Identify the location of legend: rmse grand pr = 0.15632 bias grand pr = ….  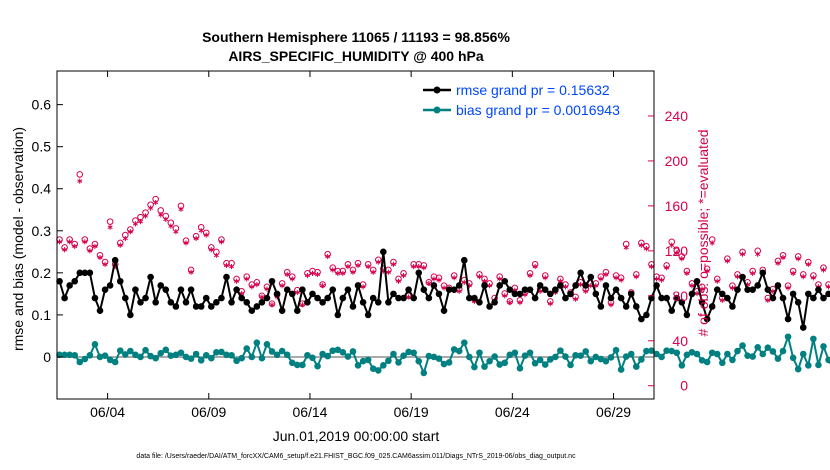
(521, 100).